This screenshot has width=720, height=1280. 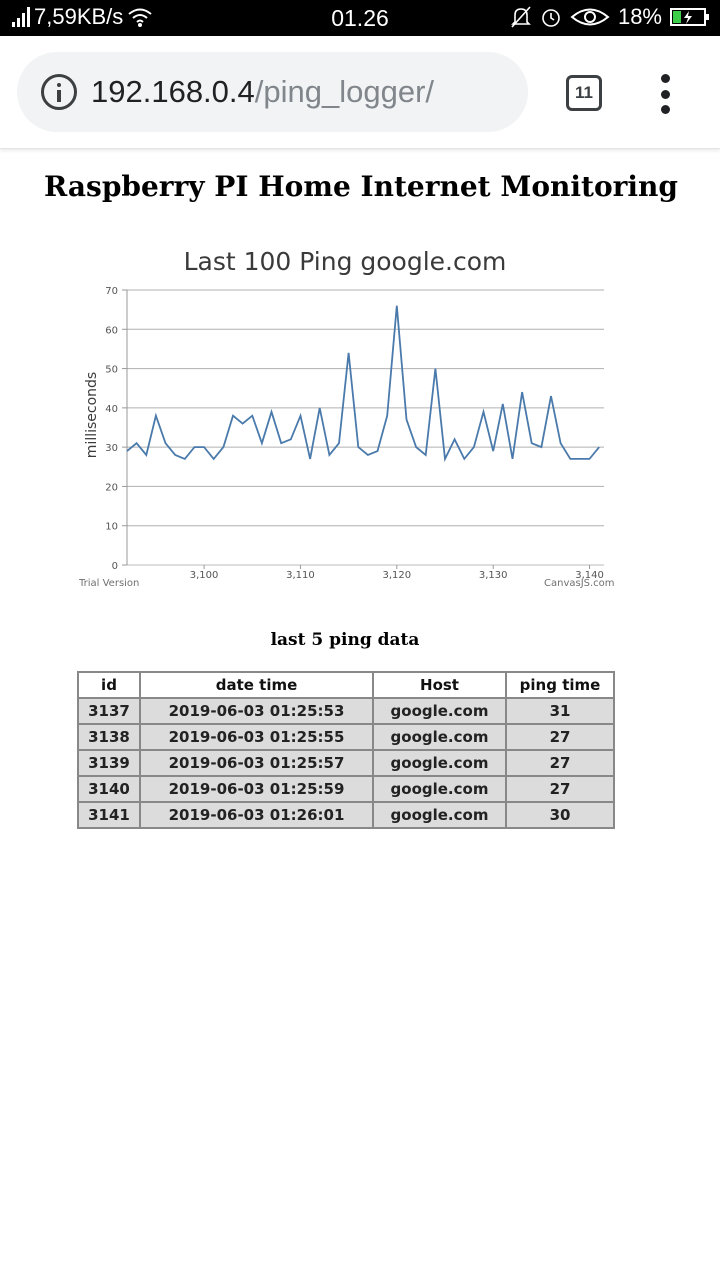 I want to click on network-speed: 7,59KB/s, so click(x=79, y=16).